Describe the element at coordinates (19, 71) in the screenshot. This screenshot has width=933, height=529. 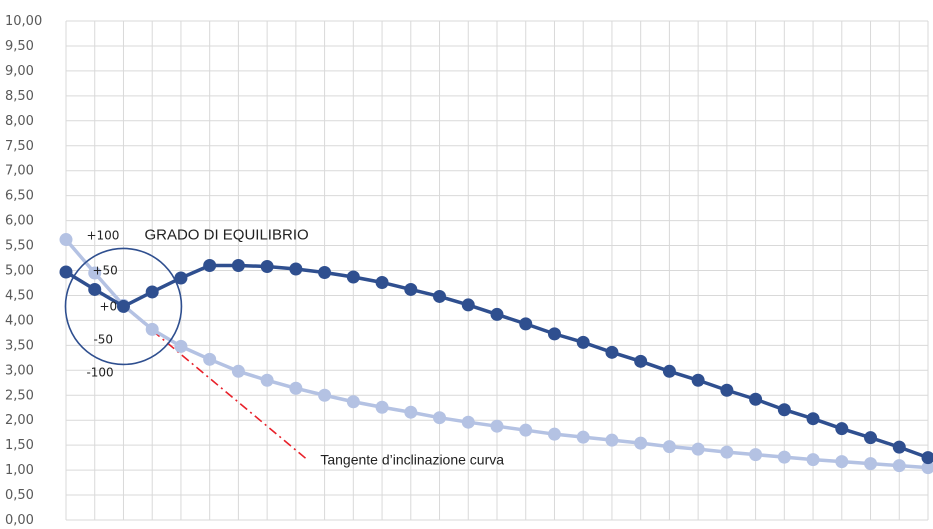
I see `y-tick-label: 9,00` at that location.